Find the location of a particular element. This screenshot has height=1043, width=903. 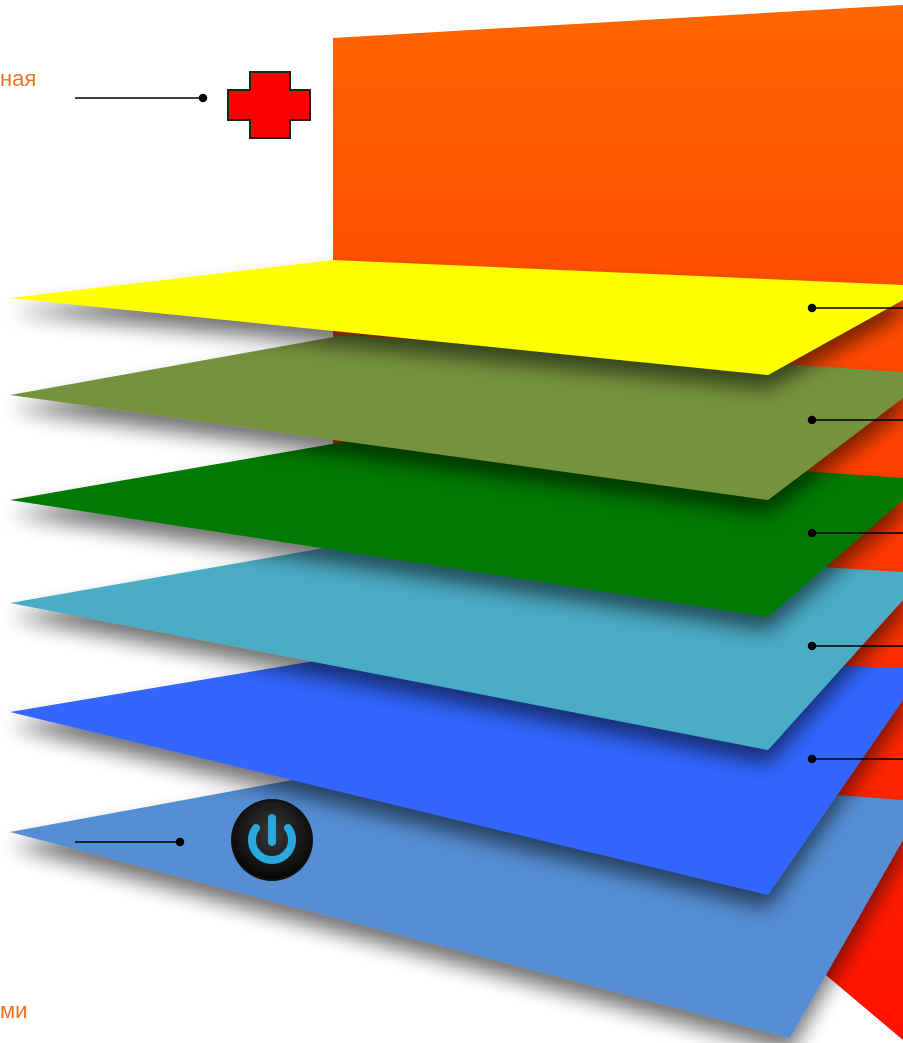

top-connector is located at coordinates (141, 98).